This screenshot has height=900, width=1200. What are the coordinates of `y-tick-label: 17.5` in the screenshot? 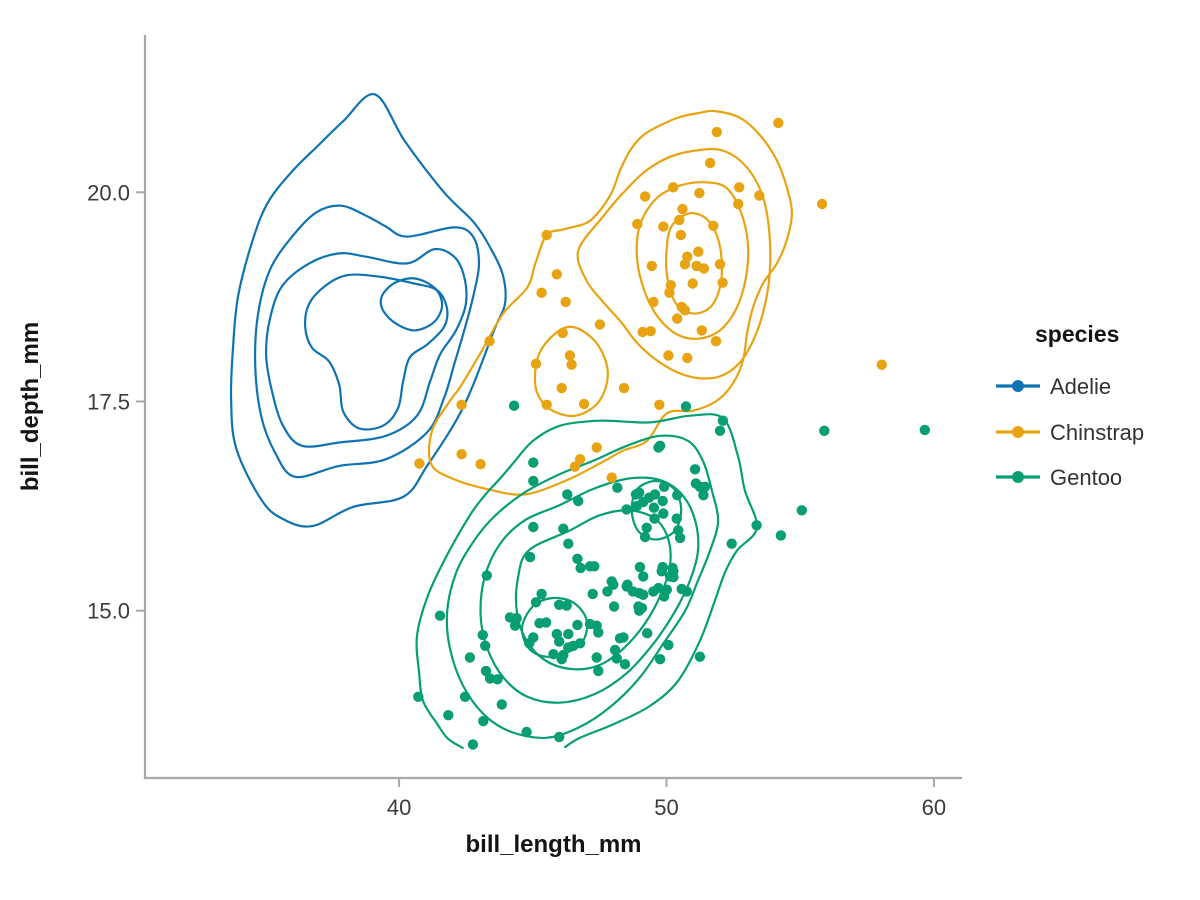 It's located at (108, 402).